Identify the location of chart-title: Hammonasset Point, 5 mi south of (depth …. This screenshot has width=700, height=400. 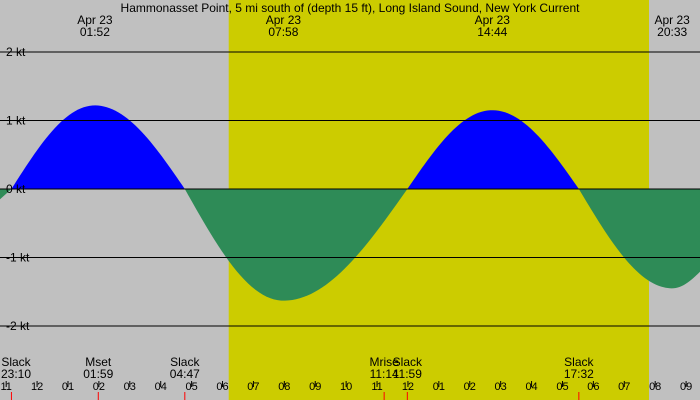
(351, 8).